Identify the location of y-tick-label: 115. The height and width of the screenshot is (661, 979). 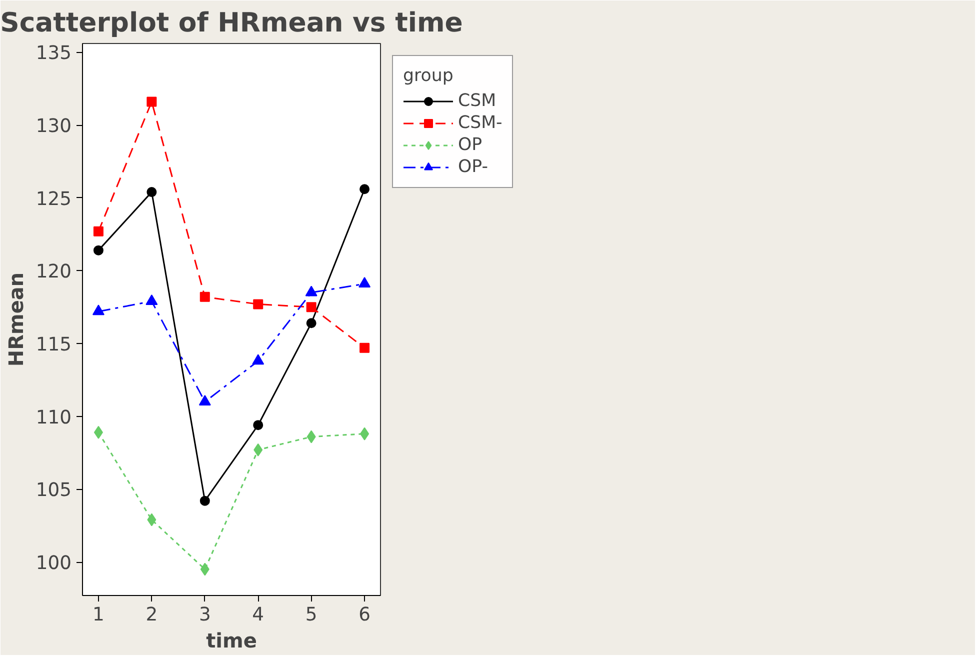
(54, 345).